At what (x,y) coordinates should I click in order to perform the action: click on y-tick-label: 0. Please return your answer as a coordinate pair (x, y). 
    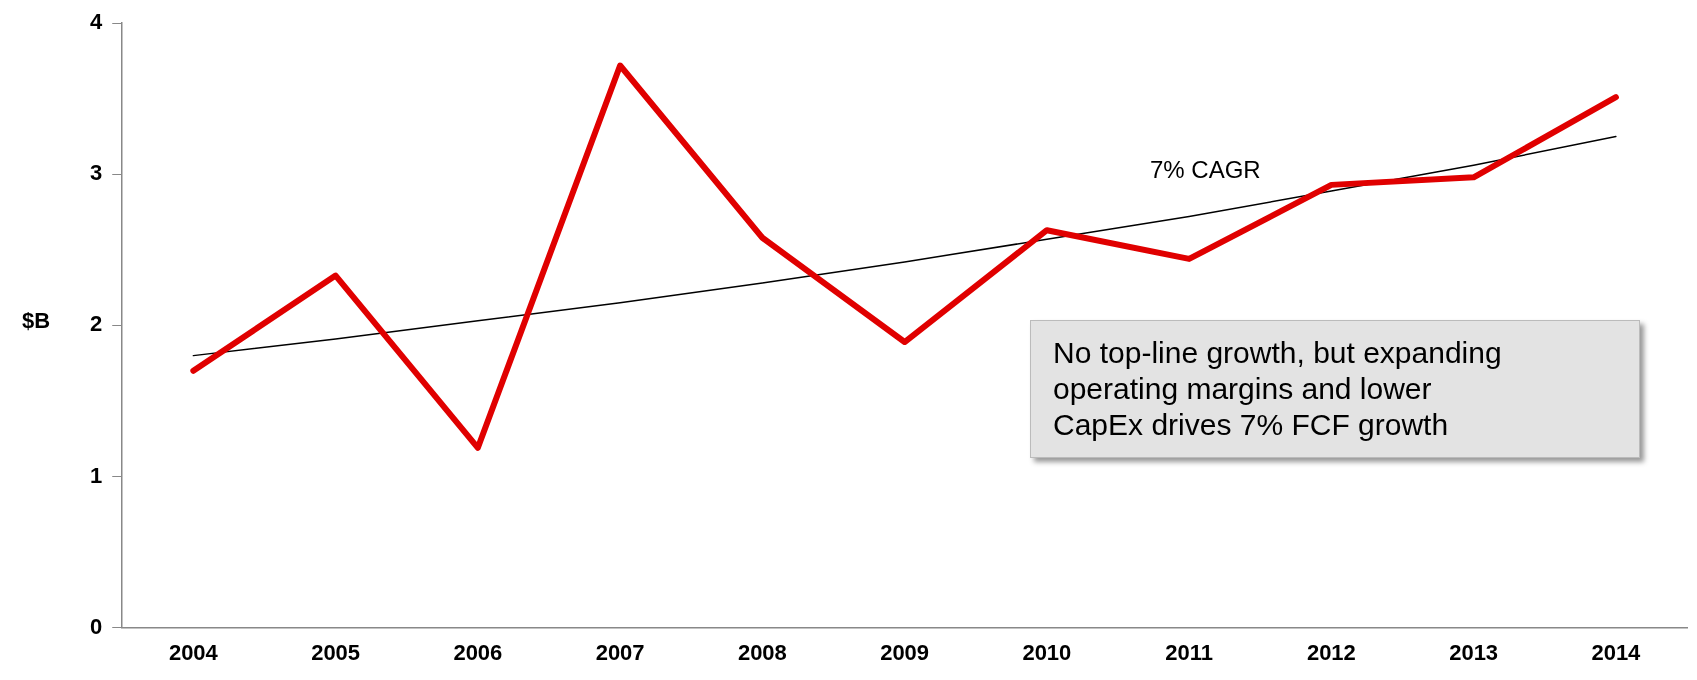
    Looking at the image, I should click on (96, 626).